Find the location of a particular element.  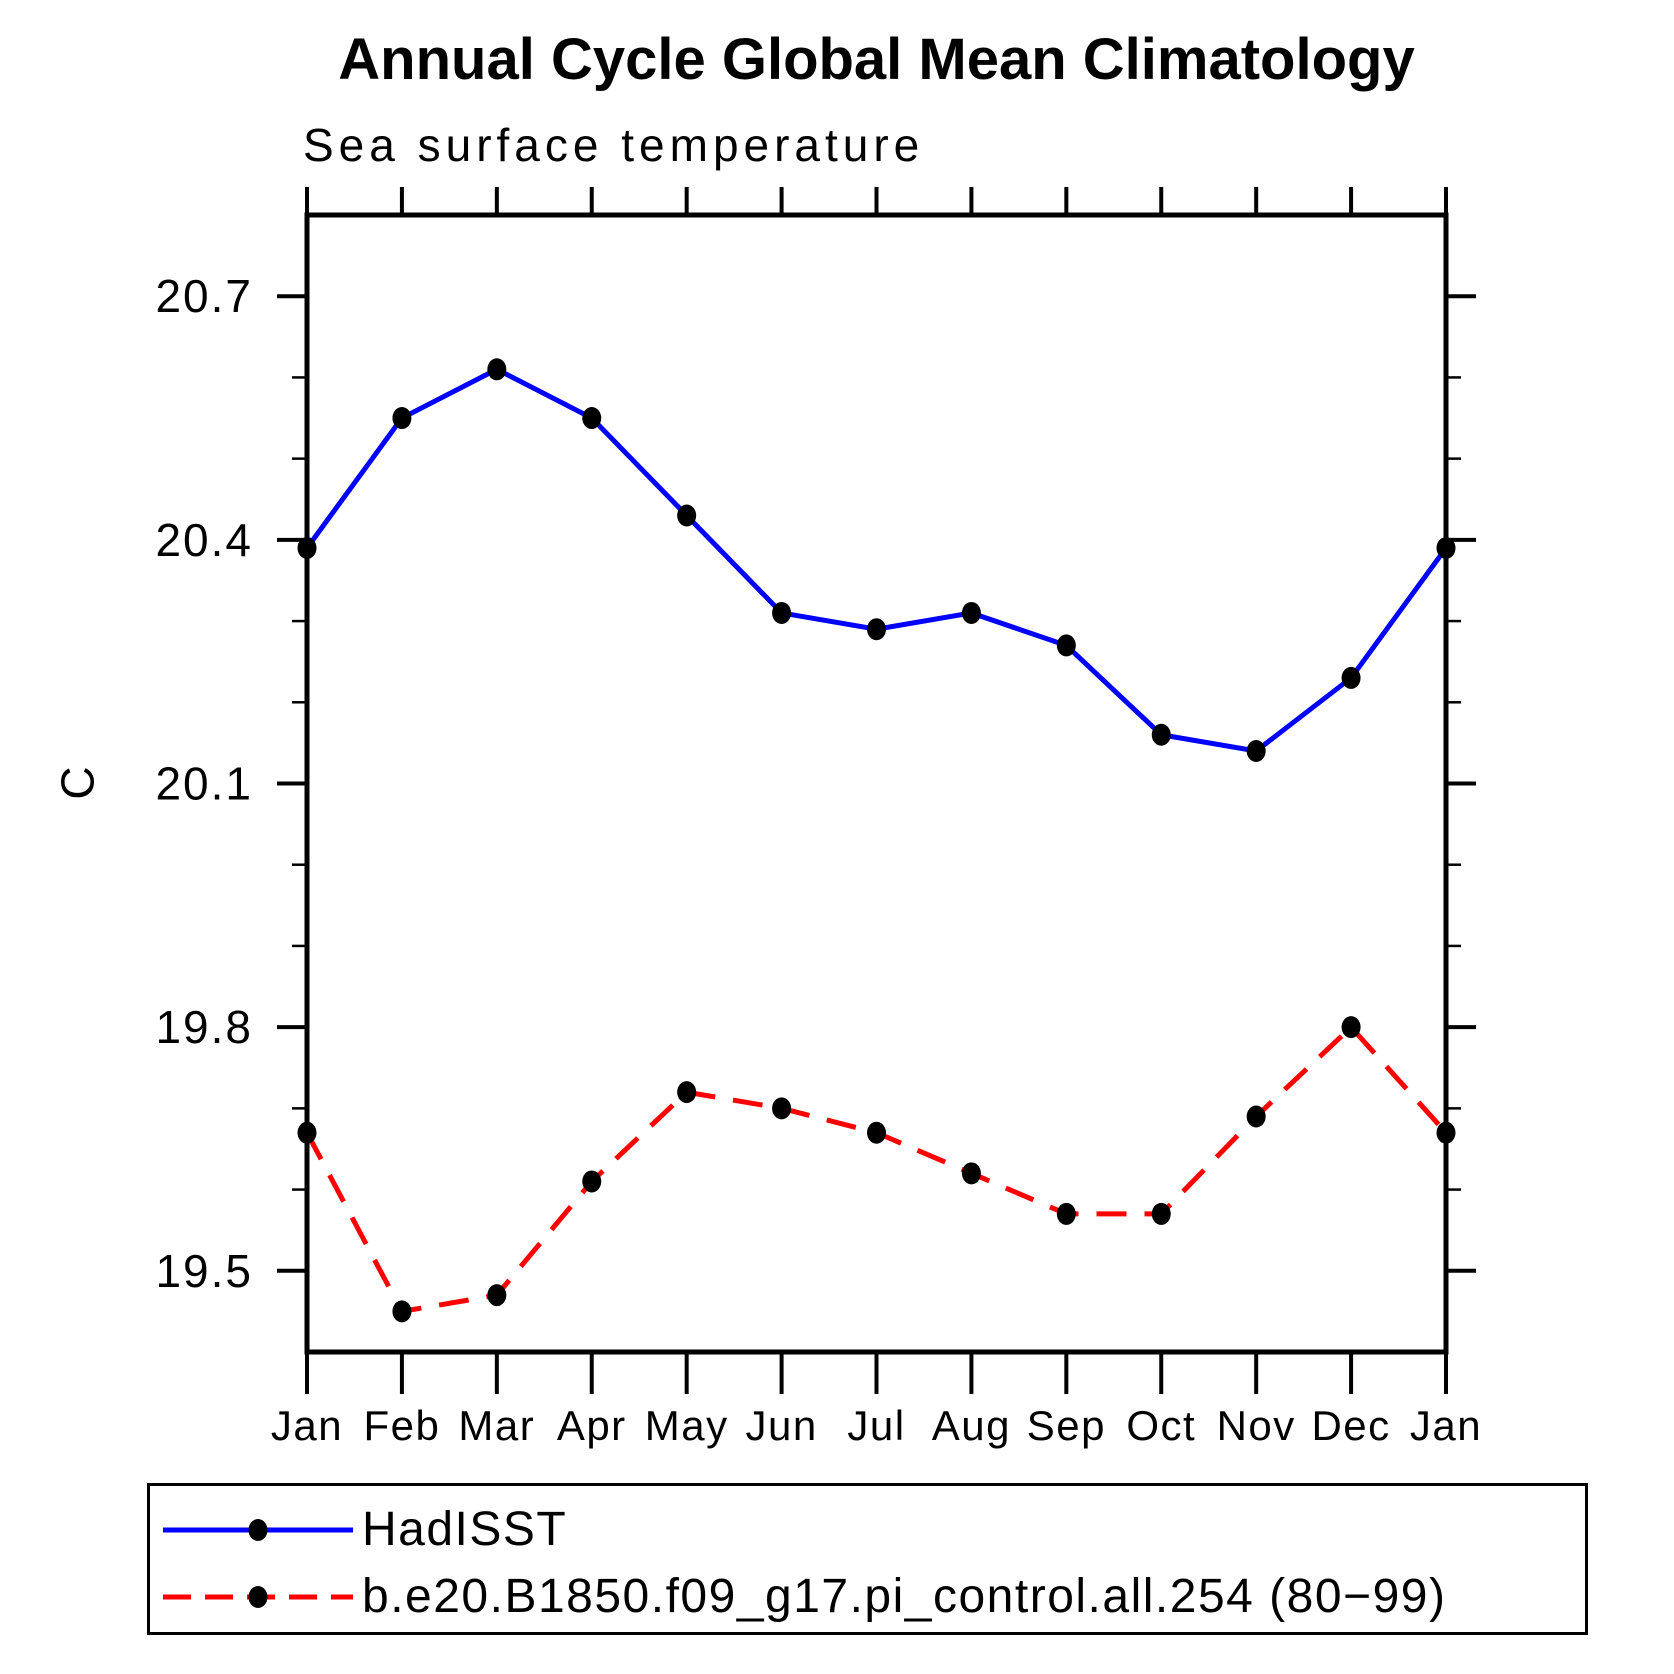

y-axis-tick-label: 20.4 is located at coordinates (204, 540).